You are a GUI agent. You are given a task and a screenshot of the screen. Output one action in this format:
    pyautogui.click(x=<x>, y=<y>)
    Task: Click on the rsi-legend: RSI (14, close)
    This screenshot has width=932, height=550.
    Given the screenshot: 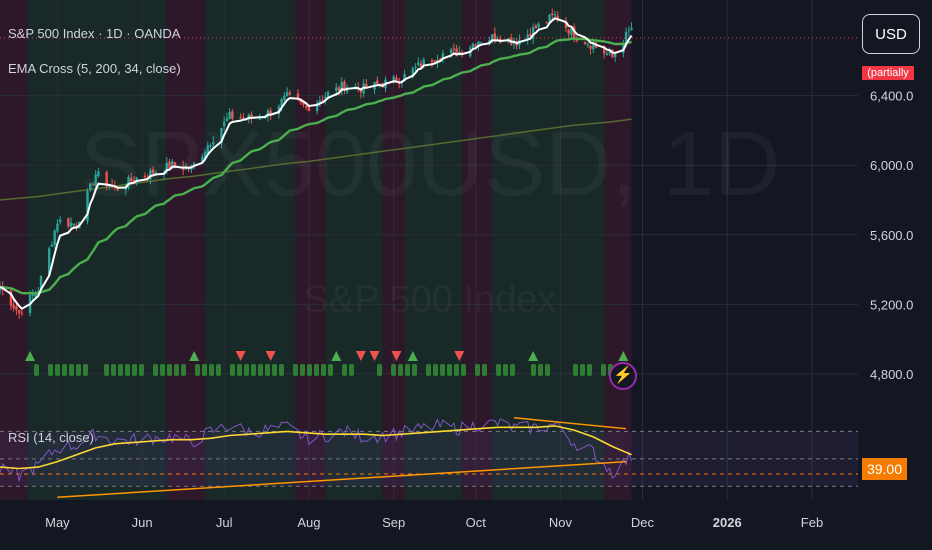 What is the action you would take?
    pyautogui.click(x=51, y=437)
    